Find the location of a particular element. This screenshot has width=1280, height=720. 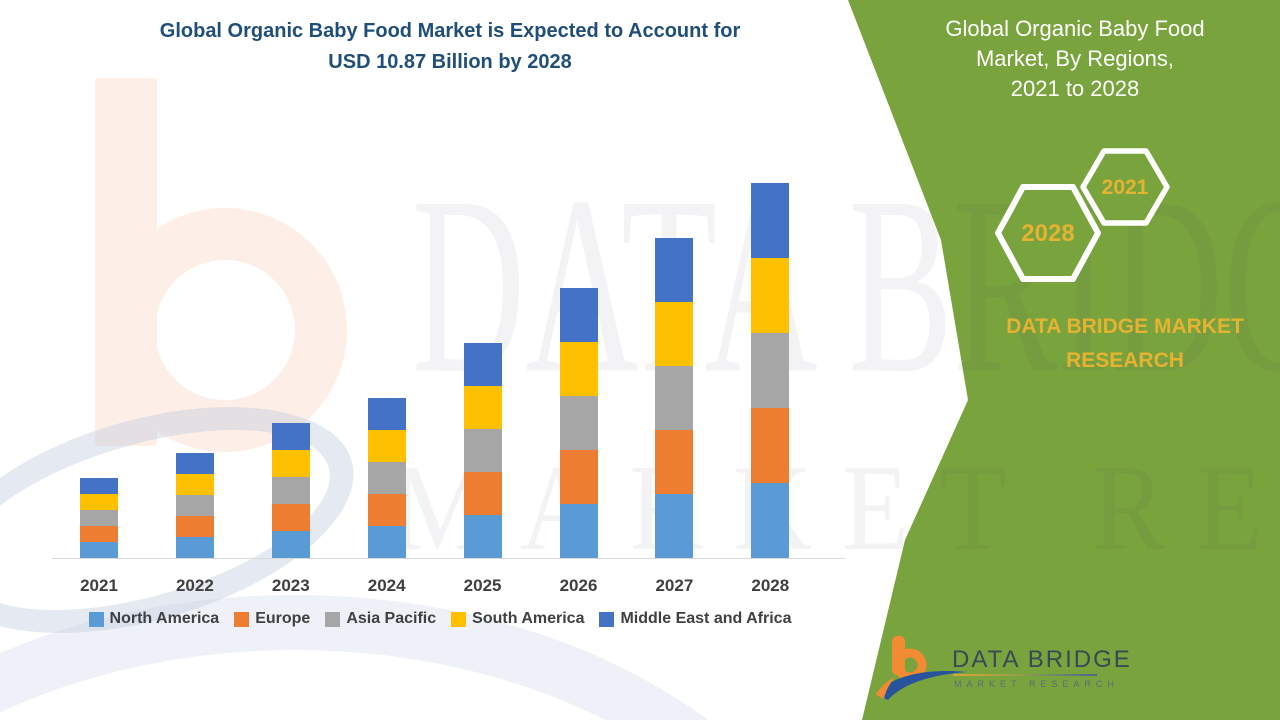

legend-label-south-america: South America is located at coordinates (528, 618).